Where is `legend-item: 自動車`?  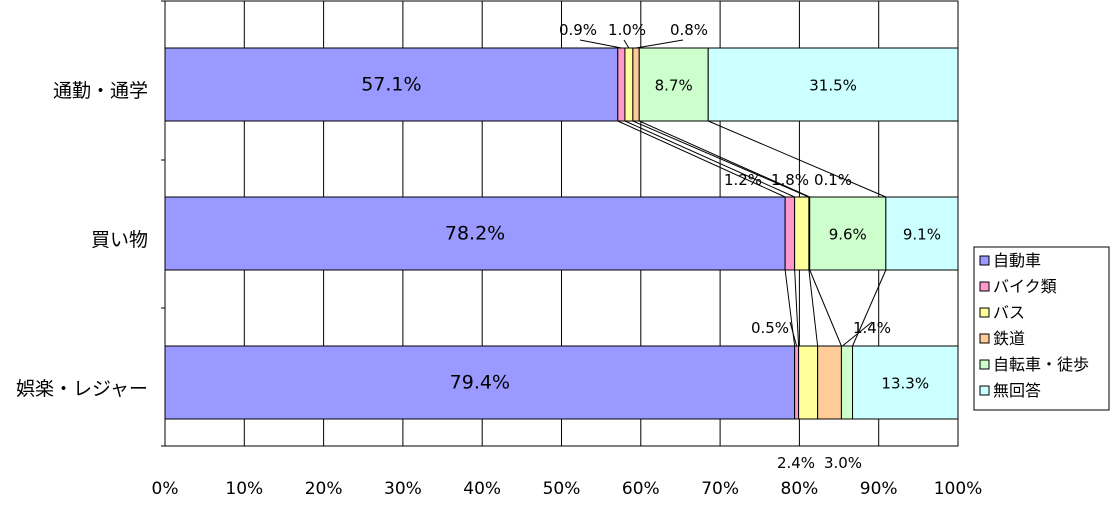 legend-item: 自動車 is located at coordinates (1010, 260).